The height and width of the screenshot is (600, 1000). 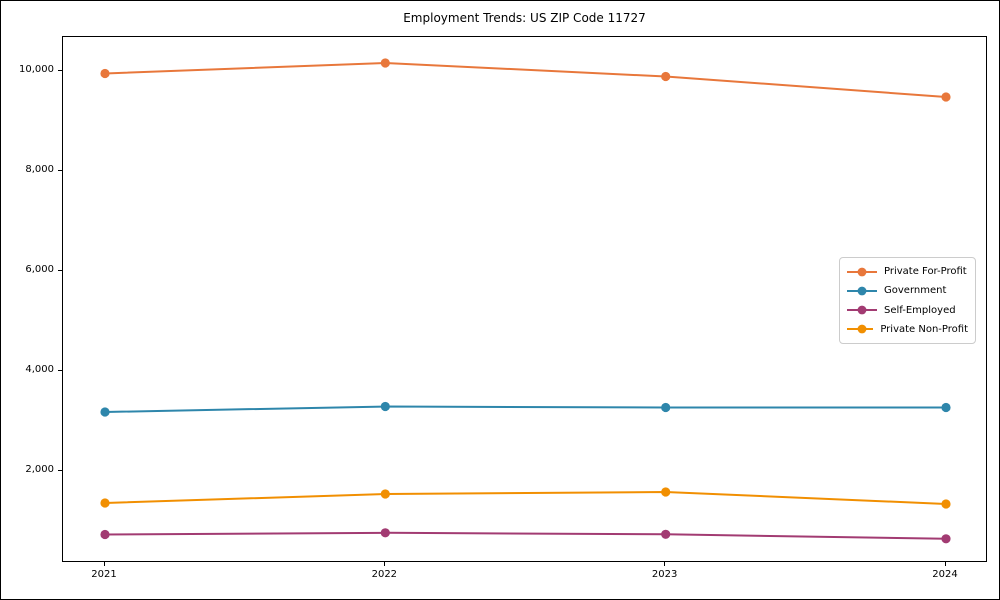 I want to click on data-point-private-non-profit-2021, so click(x=105, y=503).